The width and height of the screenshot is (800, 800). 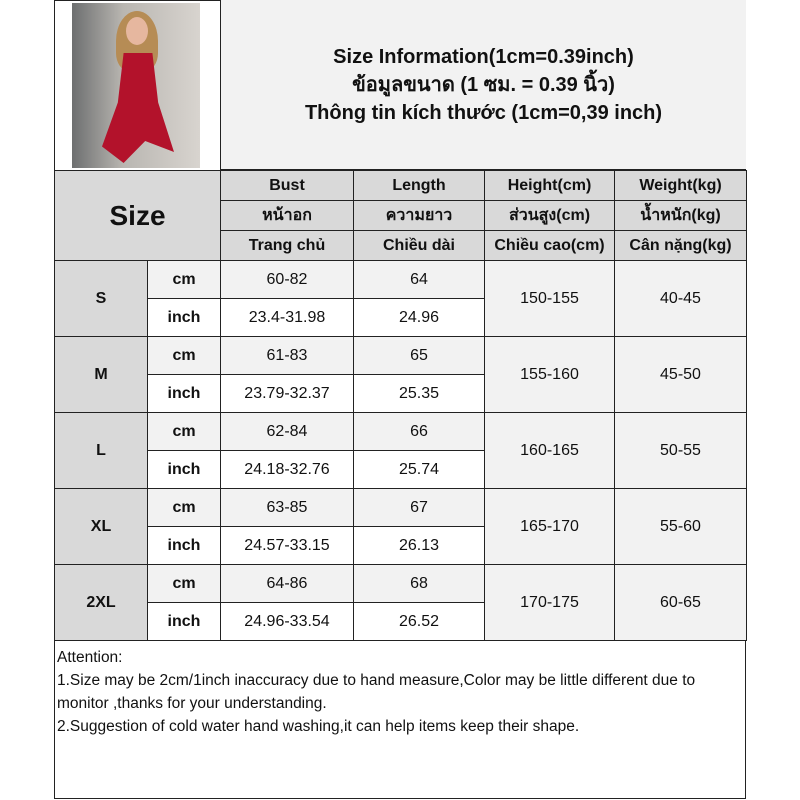 I want to click on col-weight-th: น้ำหนัก(kg), so click(x=680, y=215).